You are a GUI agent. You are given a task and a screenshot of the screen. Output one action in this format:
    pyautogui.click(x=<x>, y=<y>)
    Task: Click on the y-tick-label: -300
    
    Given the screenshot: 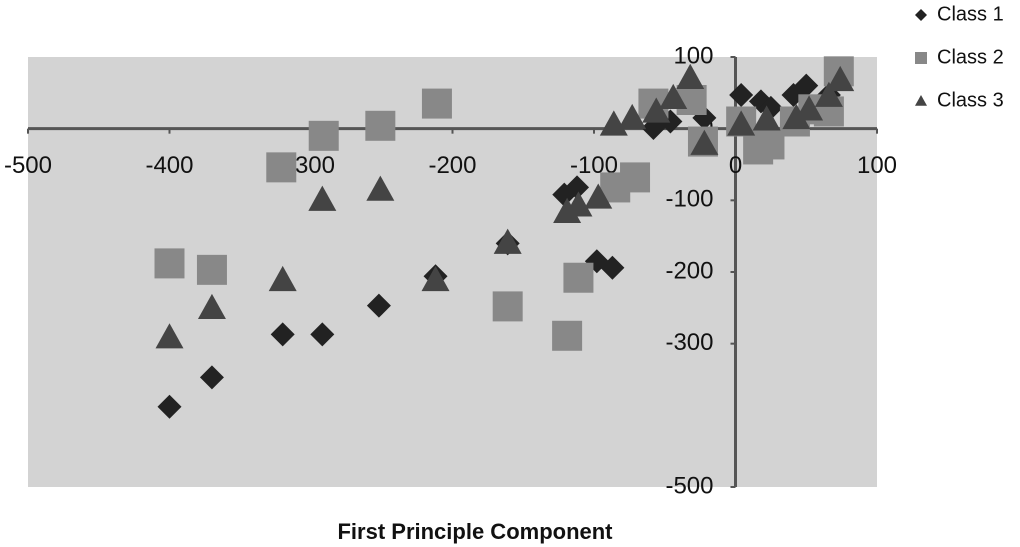 What is the action you would take?
    pyautogui.click(x=689, y=342)
    